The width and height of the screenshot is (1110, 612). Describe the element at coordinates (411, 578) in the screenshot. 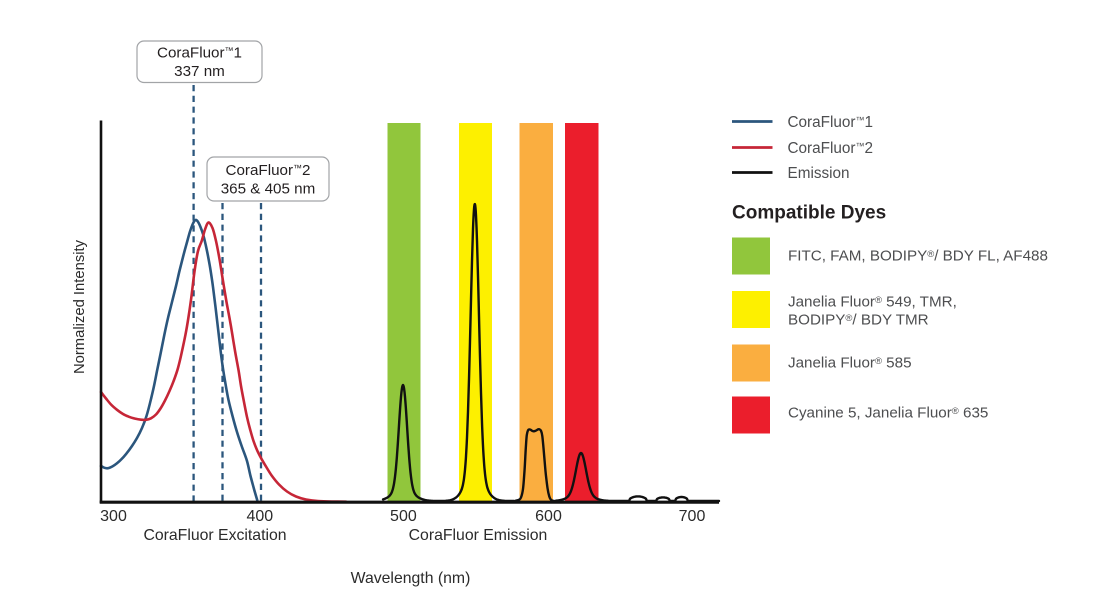

I see `svg-text: Wavelength (nm)` at that location.